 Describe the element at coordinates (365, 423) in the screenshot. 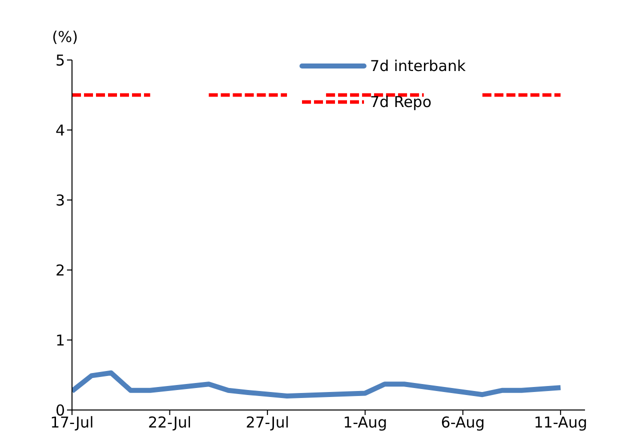

I see `x-tick-label: 1-Aug` at that location.